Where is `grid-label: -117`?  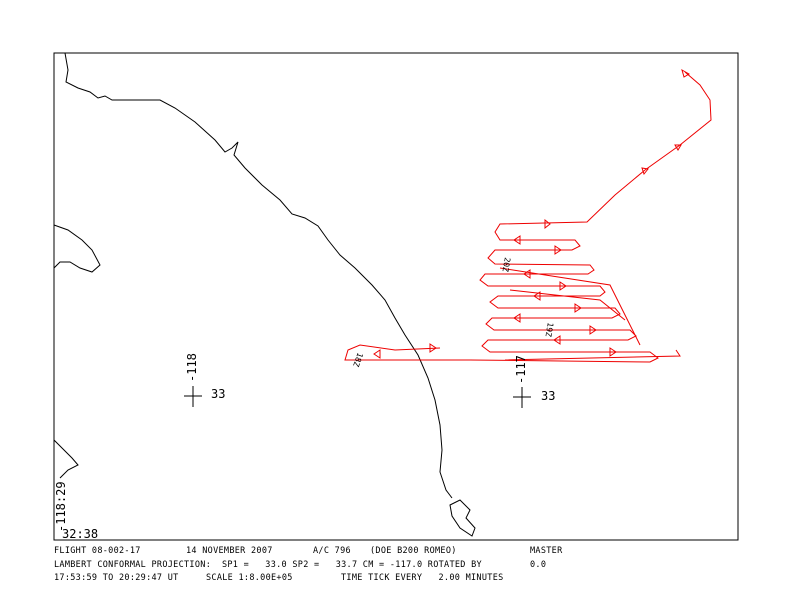
grid-label: -117 is located at coordinates (521, 369).